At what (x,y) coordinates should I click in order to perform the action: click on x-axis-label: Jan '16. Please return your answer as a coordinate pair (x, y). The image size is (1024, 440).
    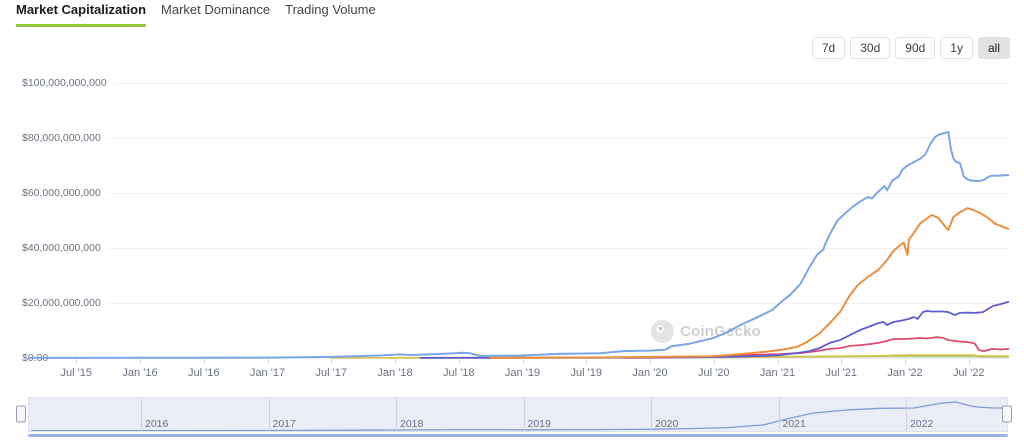
    Looking at the image, I should click on (140, 373).